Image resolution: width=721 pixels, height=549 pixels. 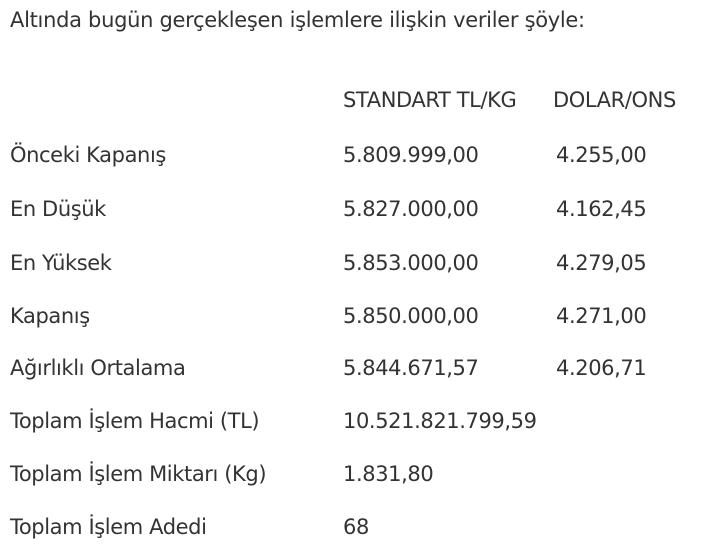 What do you see at coordinates (88, 155) in the screenshot?
I see `row-label: Önceki Kapanış` at bounding box center [88, 155].